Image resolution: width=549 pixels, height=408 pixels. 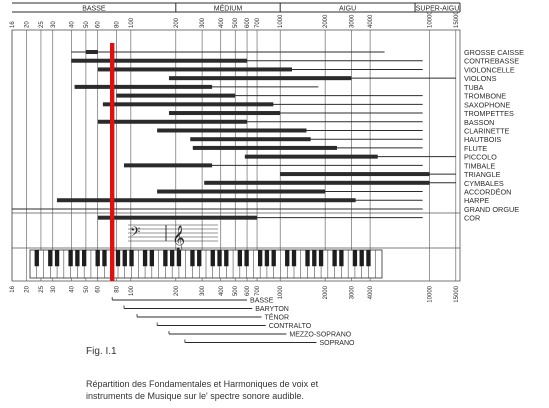 I want to click on instrument-label-12: PICCOLO, so click(x=480, y=157).